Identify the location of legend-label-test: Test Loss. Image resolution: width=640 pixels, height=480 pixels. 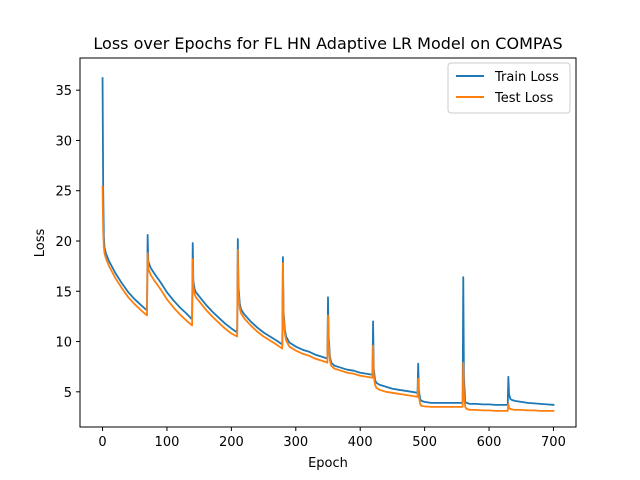
(523, 98).